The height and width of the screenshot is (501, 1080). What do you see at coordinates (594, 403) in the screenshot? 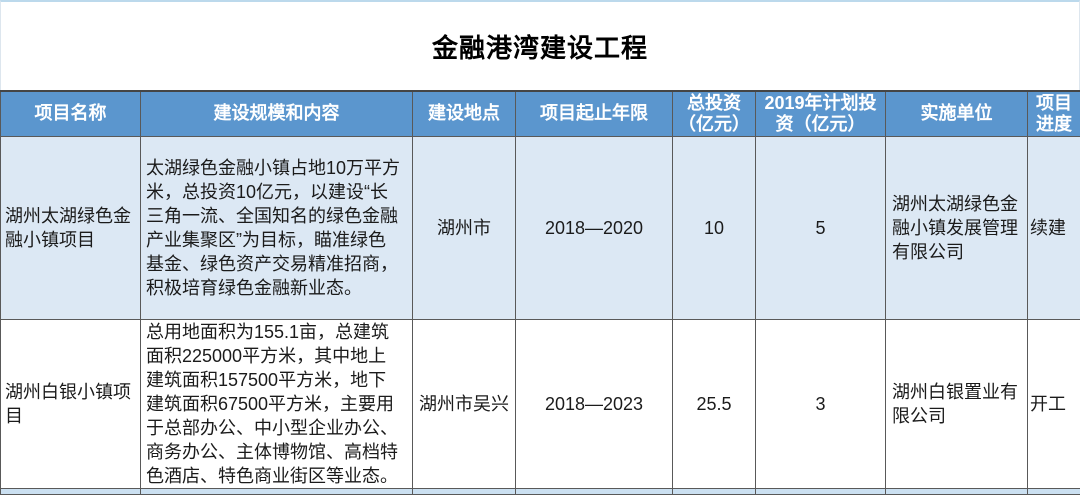
I see `cell-period: 2018—2023` at bounding box center [594, 403].